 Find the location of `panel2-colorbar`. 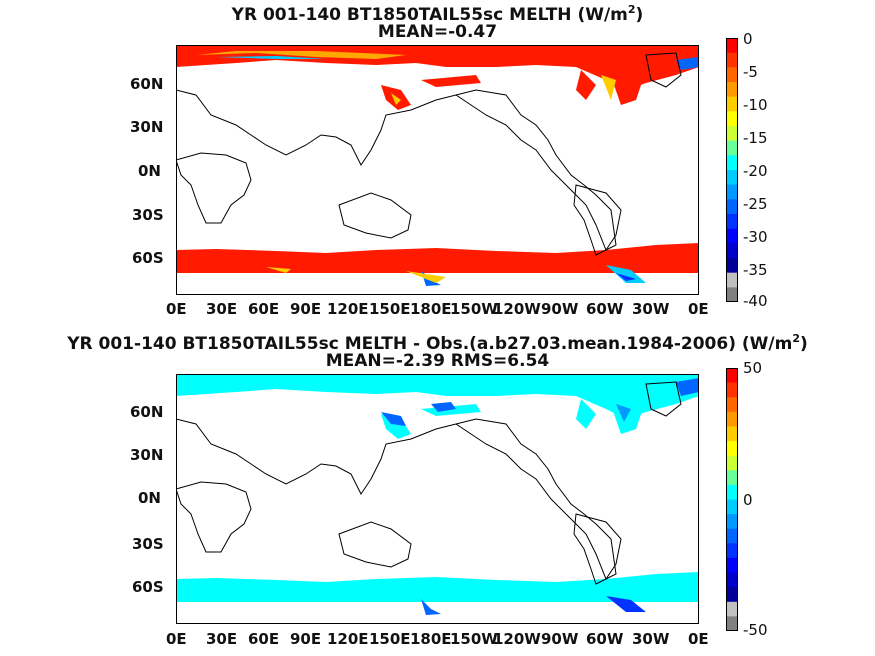

panel2-colorbar is located at coordinates (732, 499).